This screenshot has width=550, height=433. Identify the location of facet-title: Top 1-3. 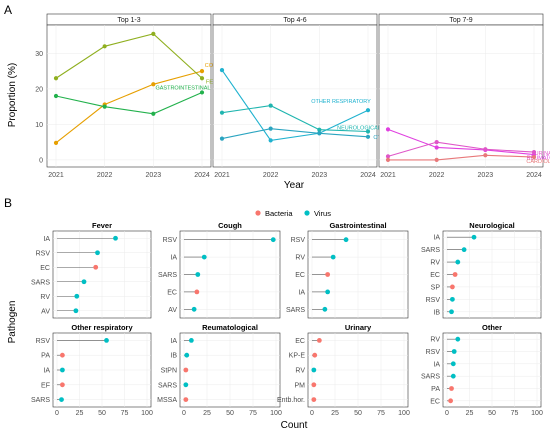
(128, 20).